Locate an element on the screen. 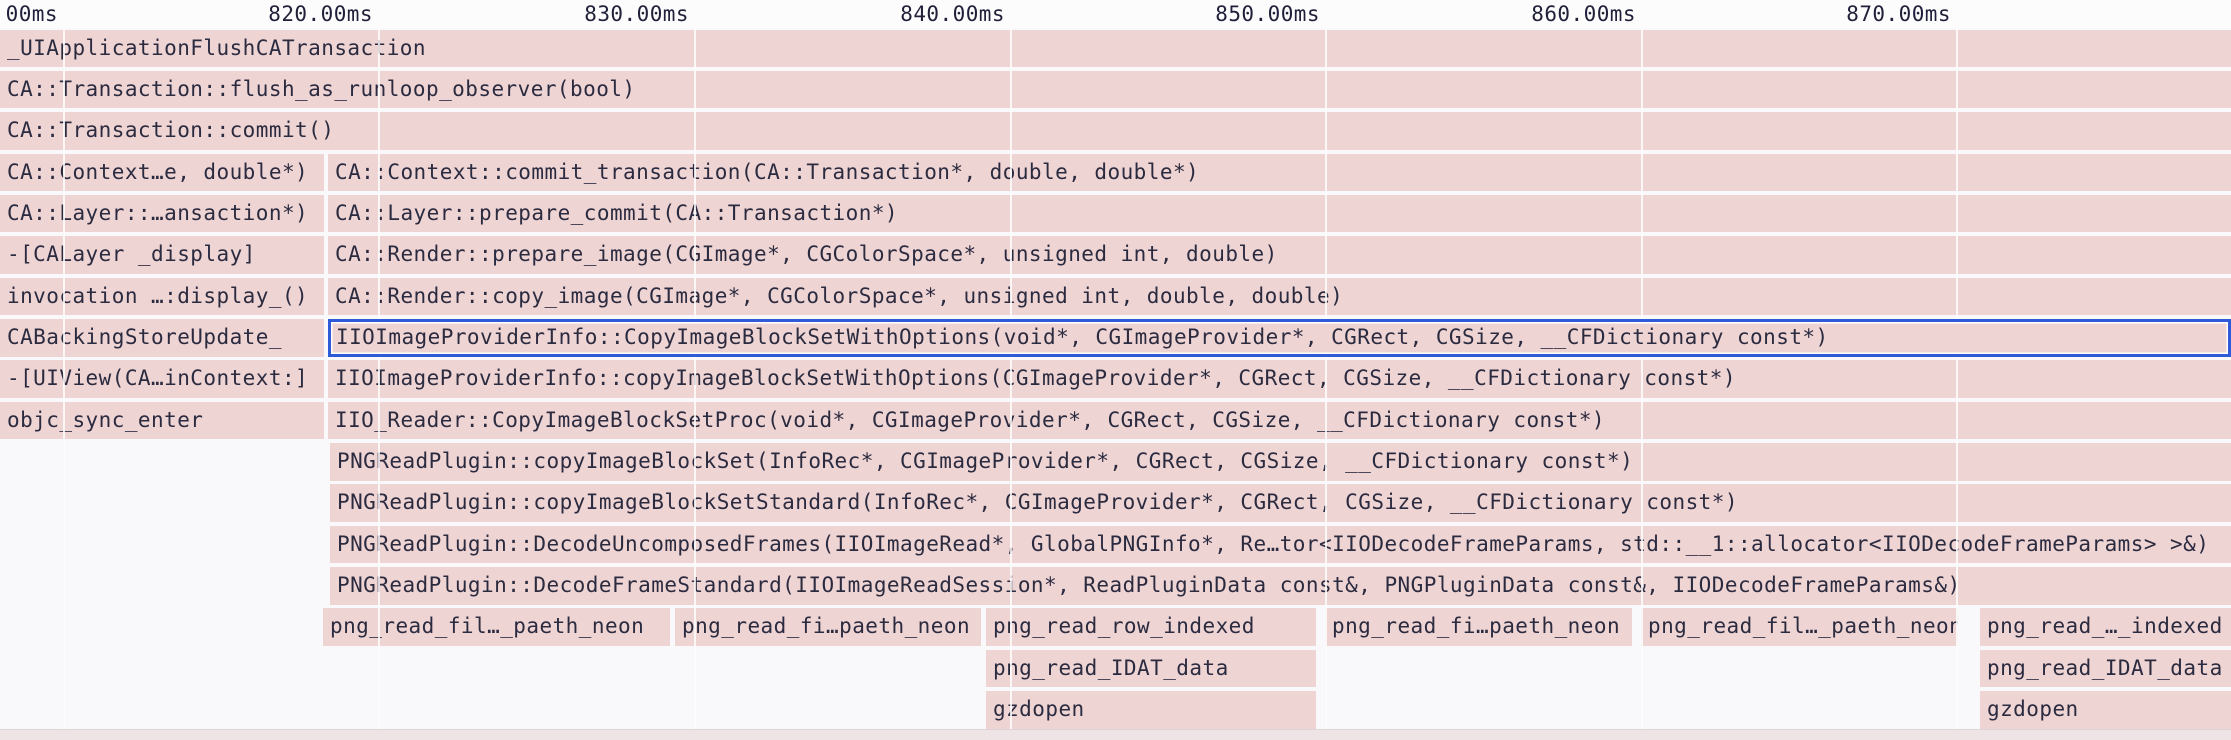 The height and width of the screenshot is (740, 2231). call-frame: invocation …:display_() is located at coordinates (162, 296).